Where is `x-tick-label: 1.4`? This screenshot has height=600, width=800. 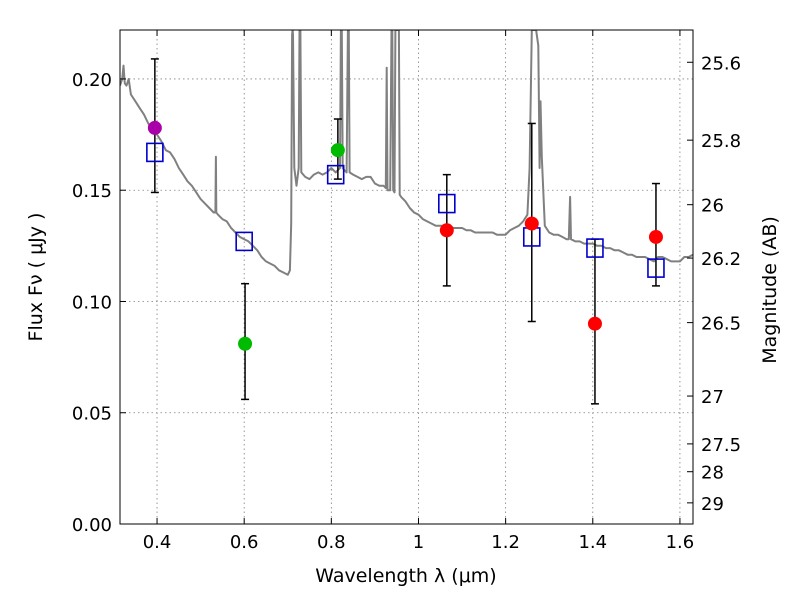 x-tick-label: 1.4 is located at coordinates (592, 542).